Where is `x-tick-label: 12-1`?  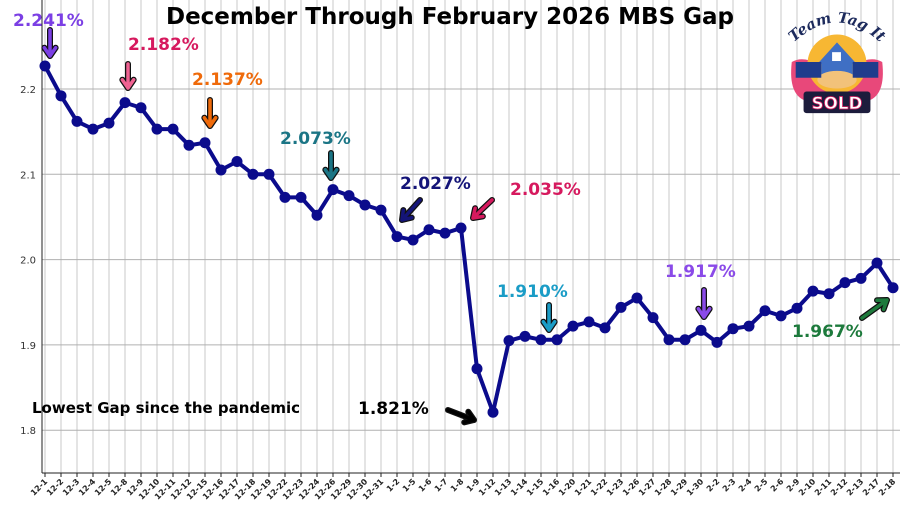
x-tick-label: 12-1 is located at coordinates (39, 487).